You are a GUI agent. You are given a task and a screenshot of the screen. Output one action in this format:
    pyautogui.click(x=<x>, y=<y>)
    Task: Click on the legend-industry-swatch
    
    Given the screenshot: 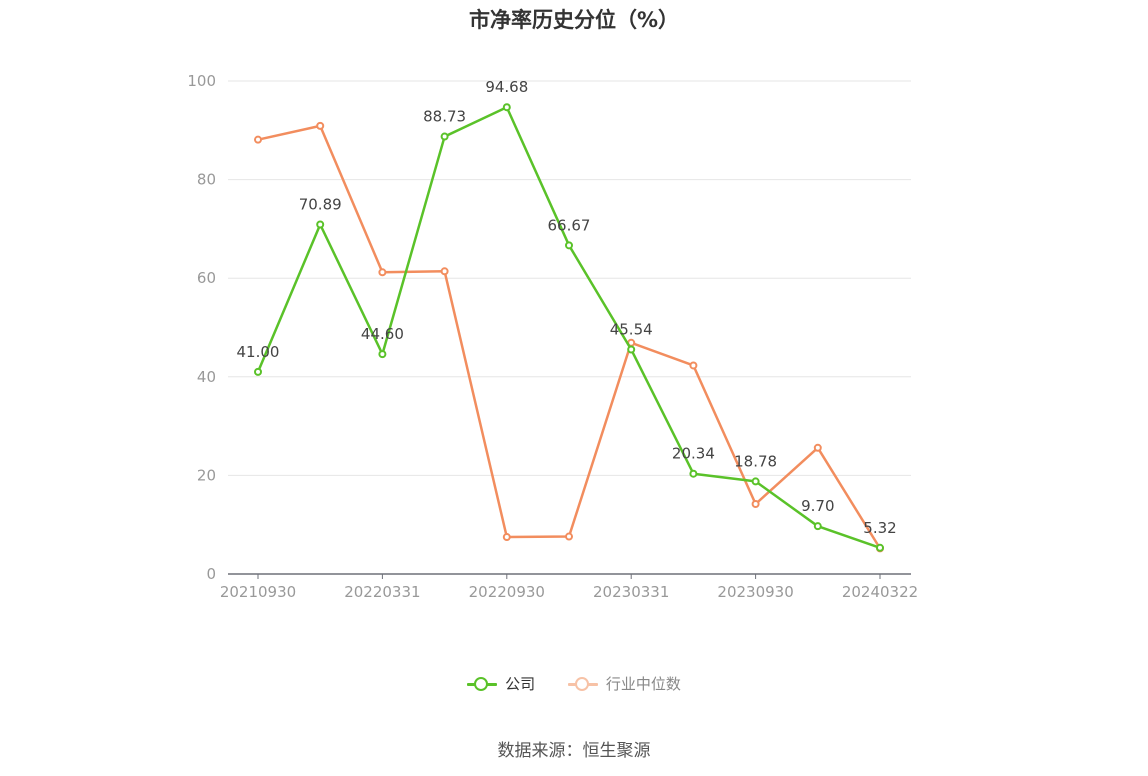 What is the action you would take?
    pyautogui.click(x=582, y=683)
    